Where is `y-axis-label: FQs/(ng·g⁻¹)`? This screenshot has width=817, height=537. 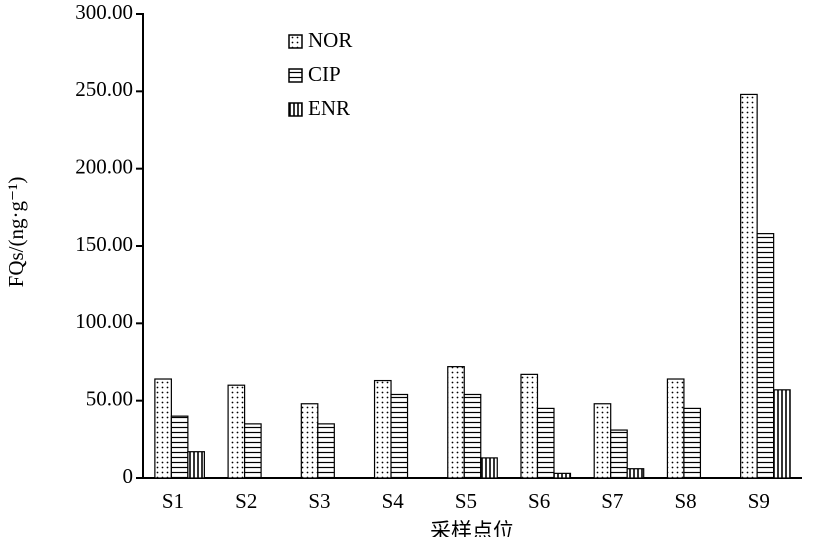 y-axis-label: FQs/(ng·g⁻¹) is located at coordinates (16, 232).